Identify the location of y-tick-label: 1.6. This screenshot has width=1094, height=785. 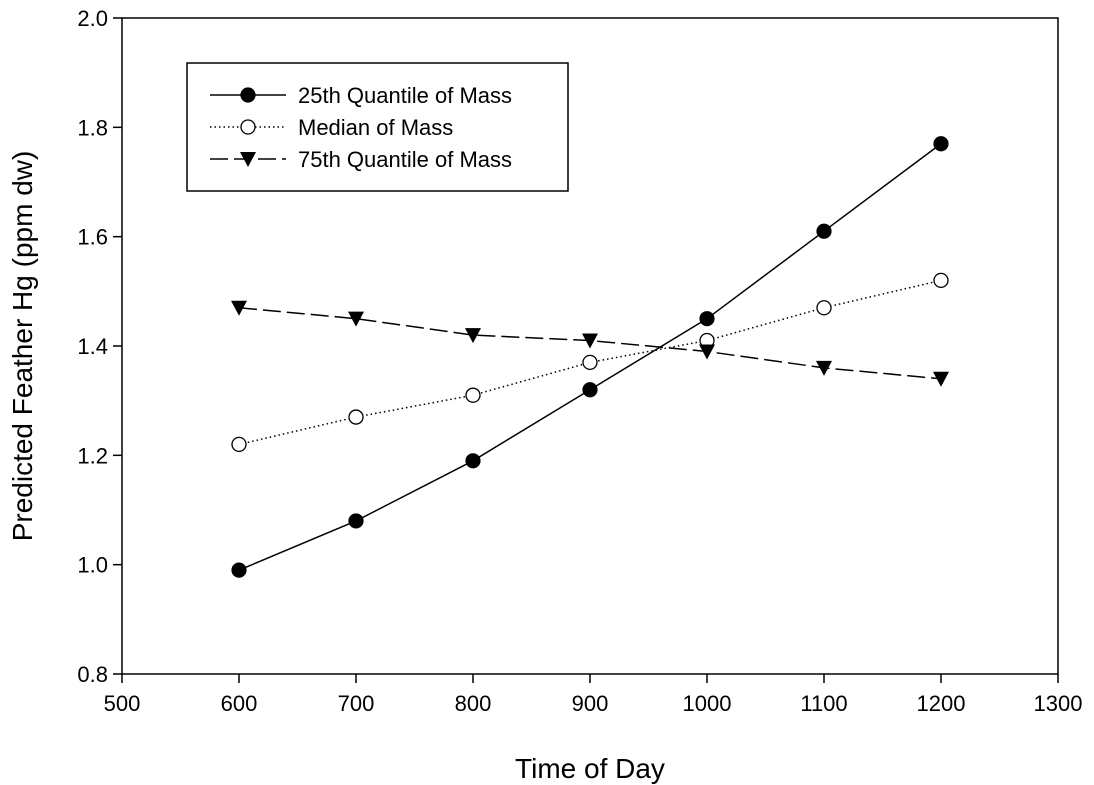
(92, 237).